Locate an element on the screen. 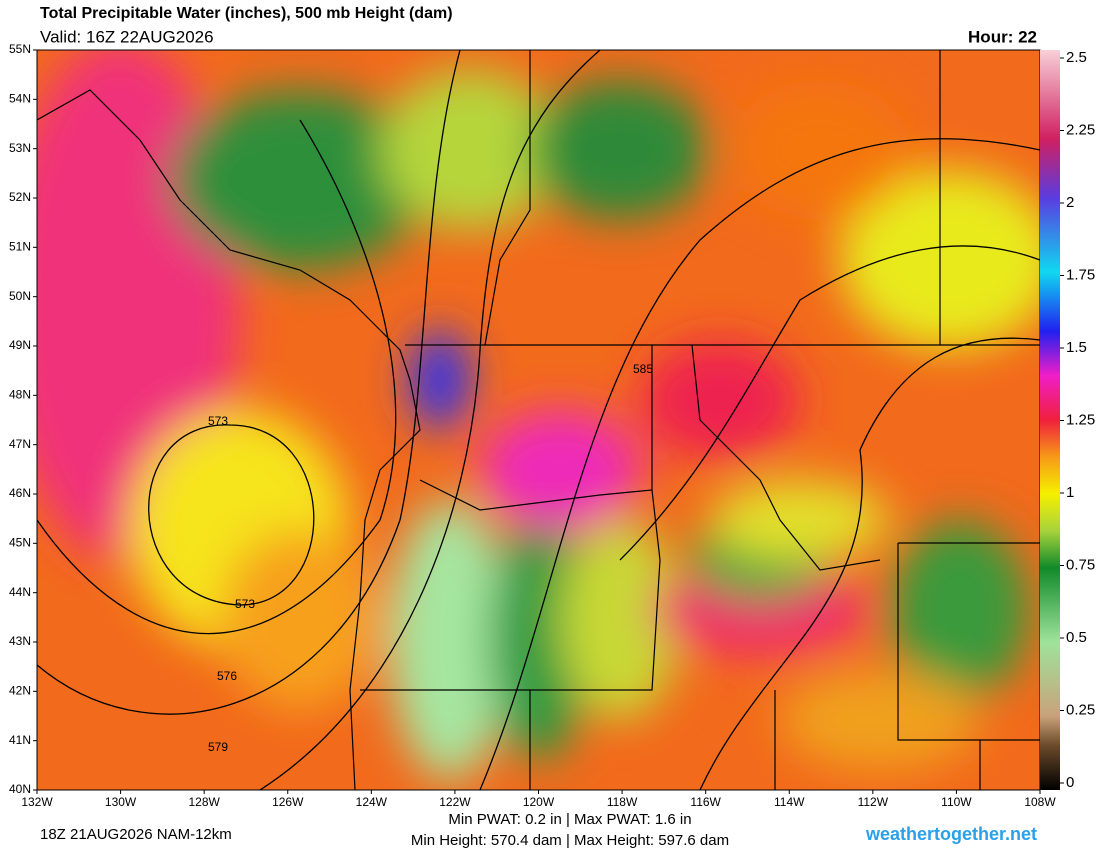  lat-label: 43N is located at coordinates (20, 641).